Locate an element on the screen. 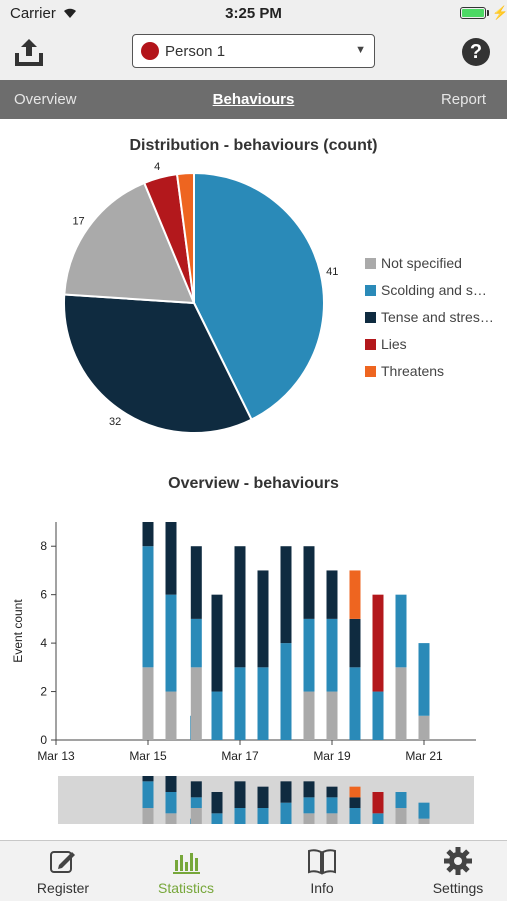 Image resolution: width=507 pixels, height=901 pixels. help-icon: ? is located at coordinates (476, 52).